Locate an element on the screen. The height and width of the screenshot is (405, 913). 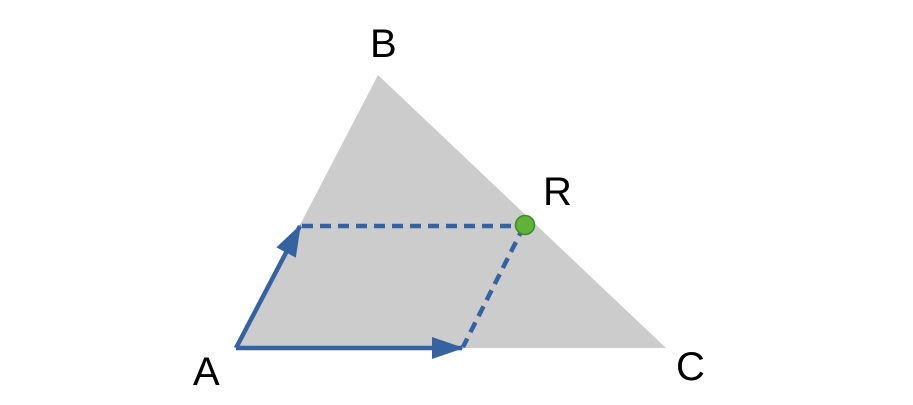
vertex-label-b: B is located at coordinates (383, 44).